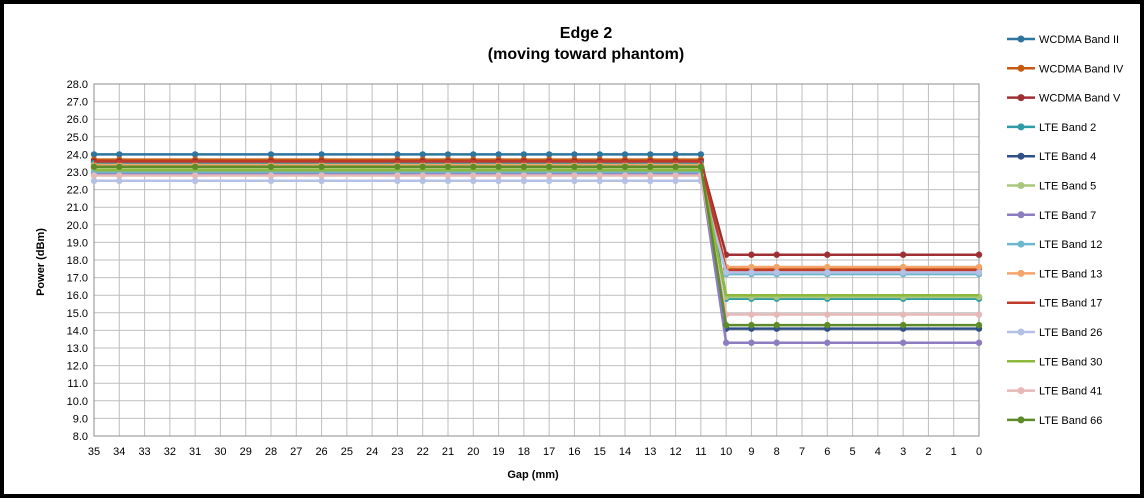  I want to click on x-tick-label: 21, so click(448, 452).